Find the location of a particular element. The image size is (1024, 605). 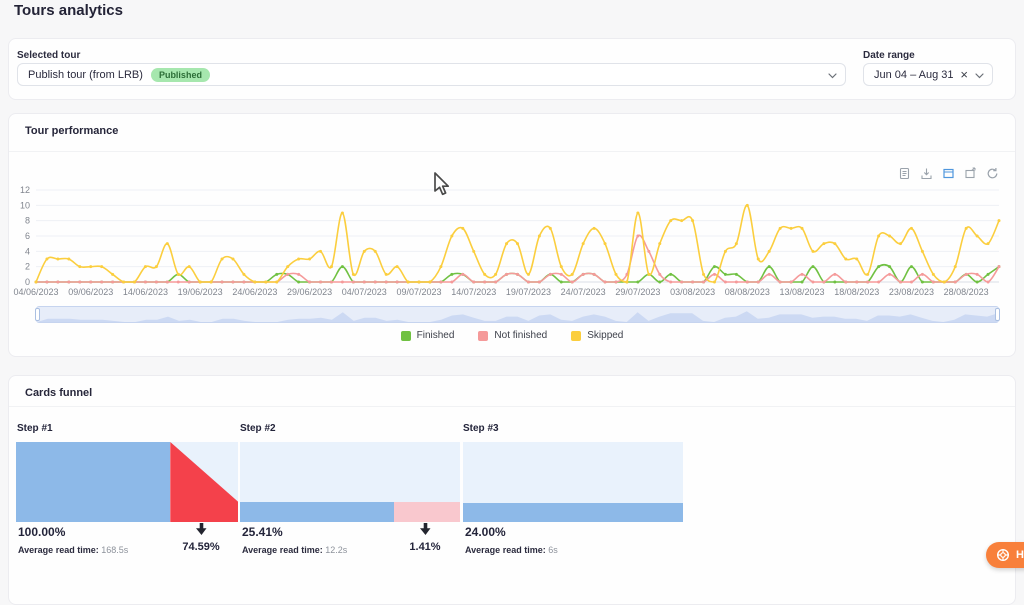

y-axis-tick-label: 2 is located at coordinates (27, 267).